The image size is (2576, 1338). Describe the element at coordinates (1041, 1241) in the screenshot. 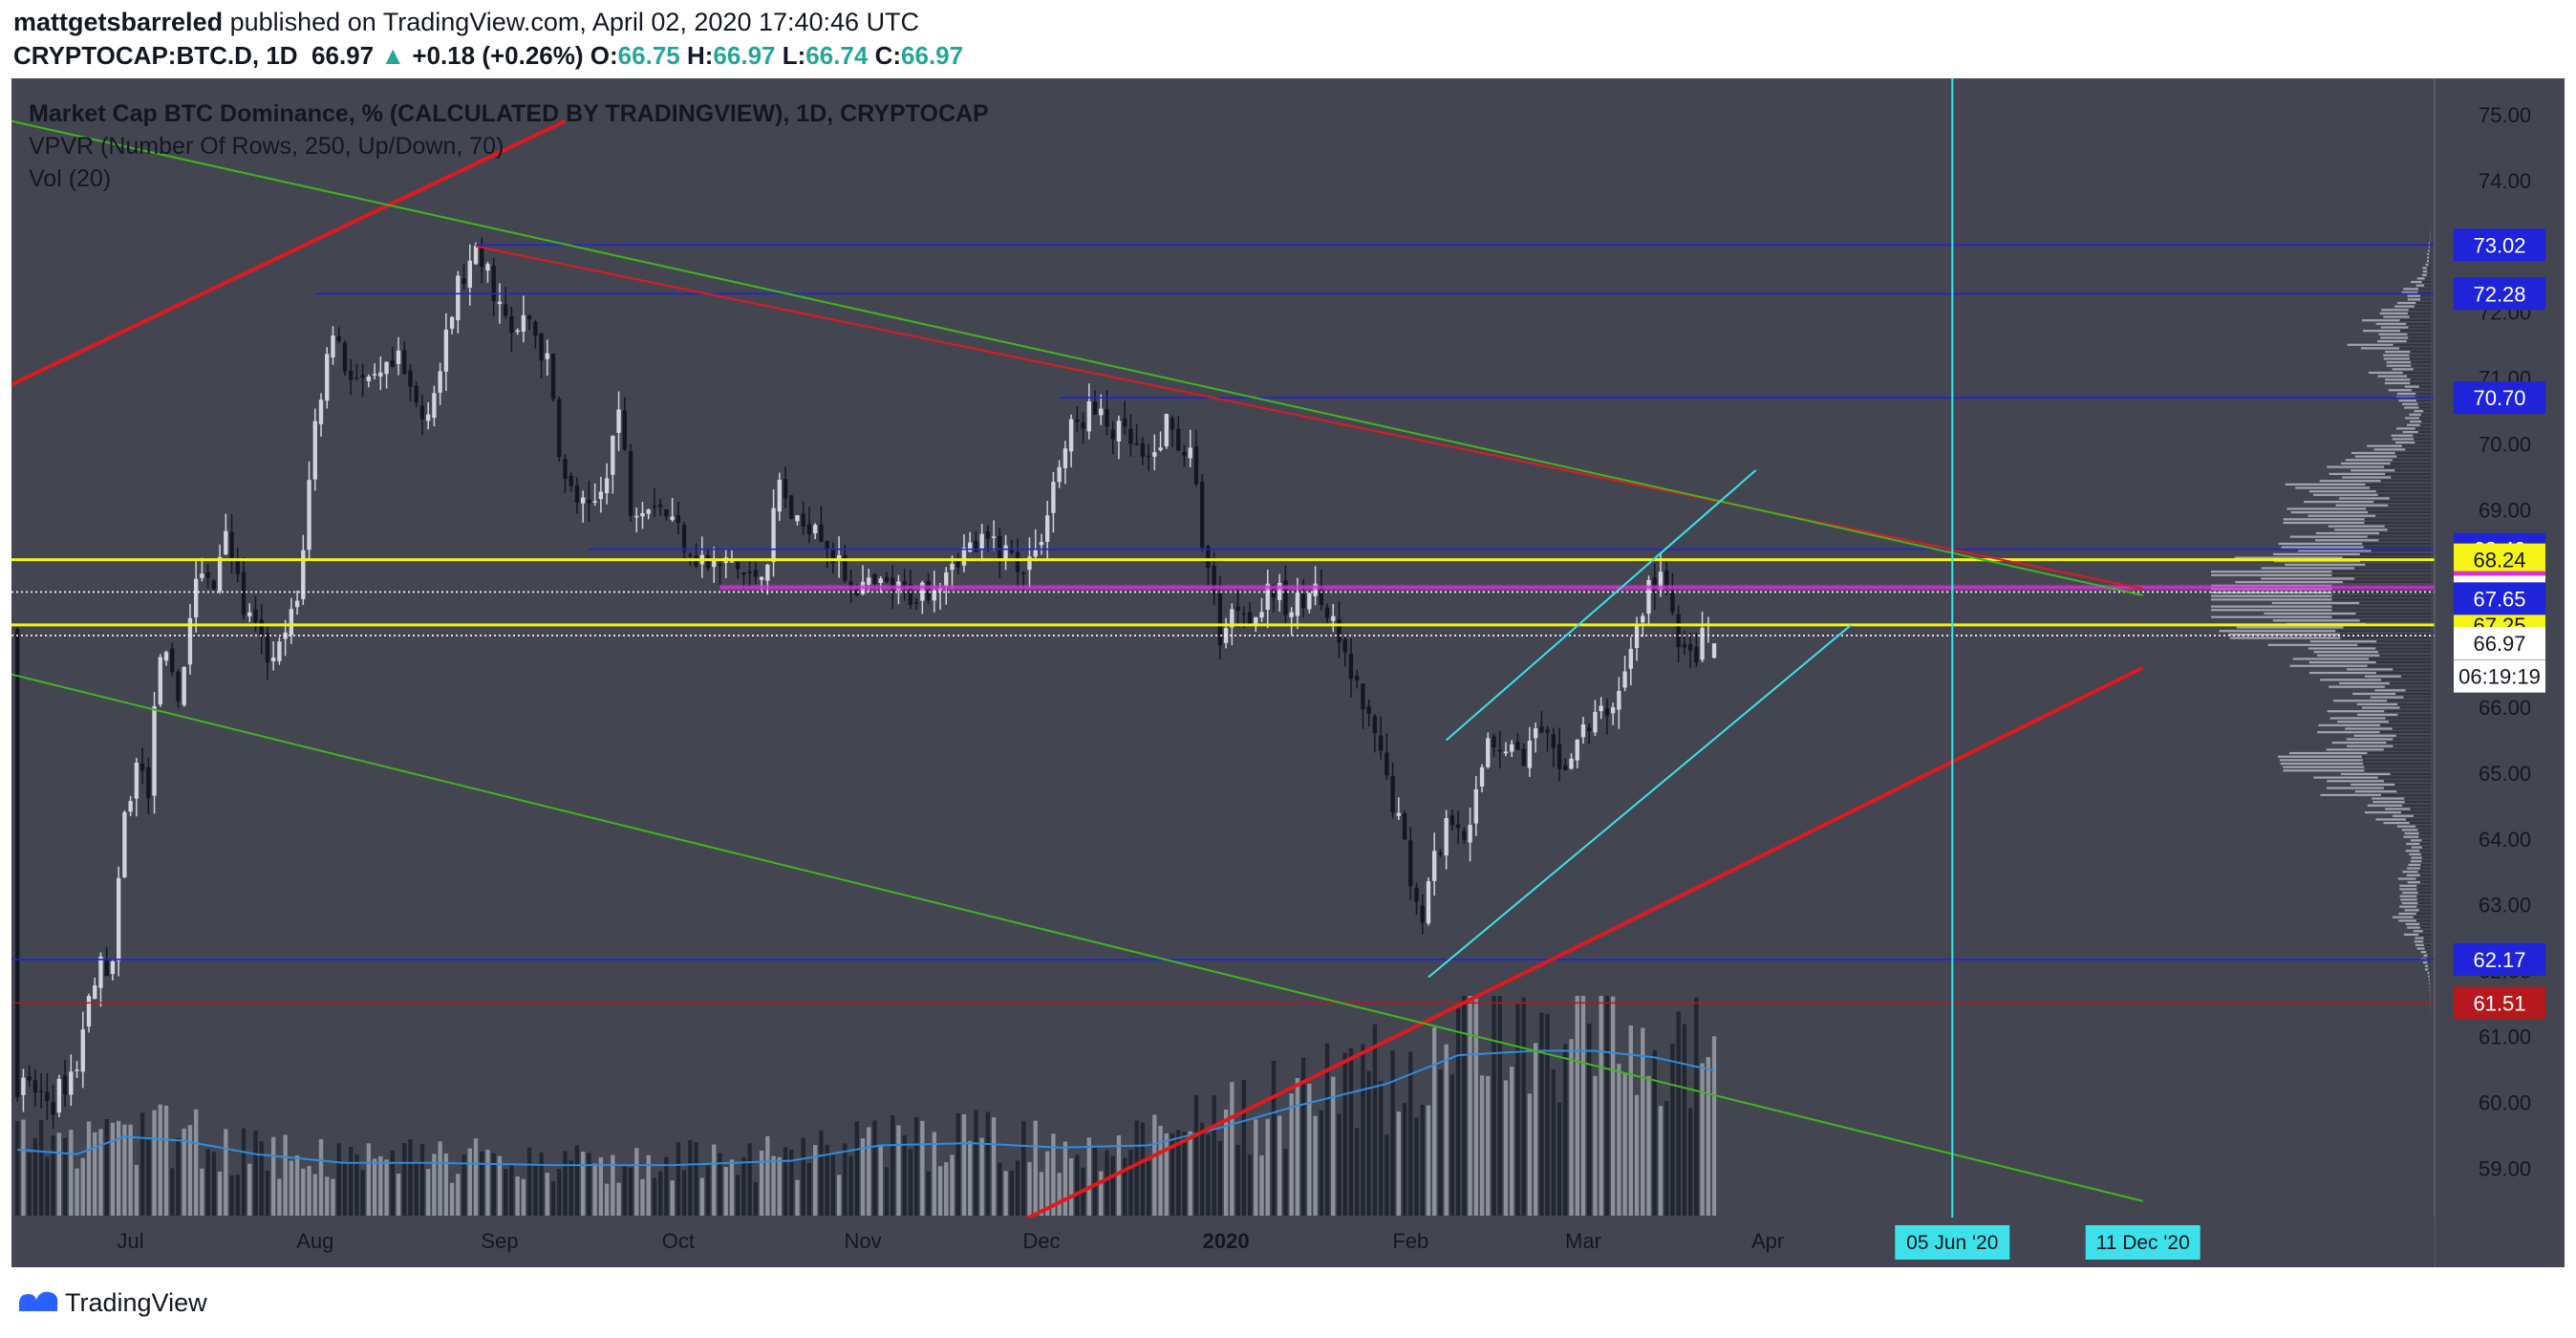

I see `time-tick-label: Dec` at that location.